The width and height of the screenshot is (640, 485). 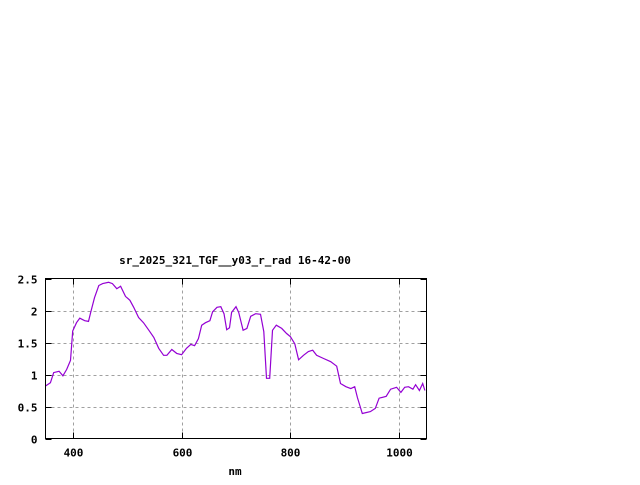 I want to click on x-tick-label: 800, so click(x=291, y=453).